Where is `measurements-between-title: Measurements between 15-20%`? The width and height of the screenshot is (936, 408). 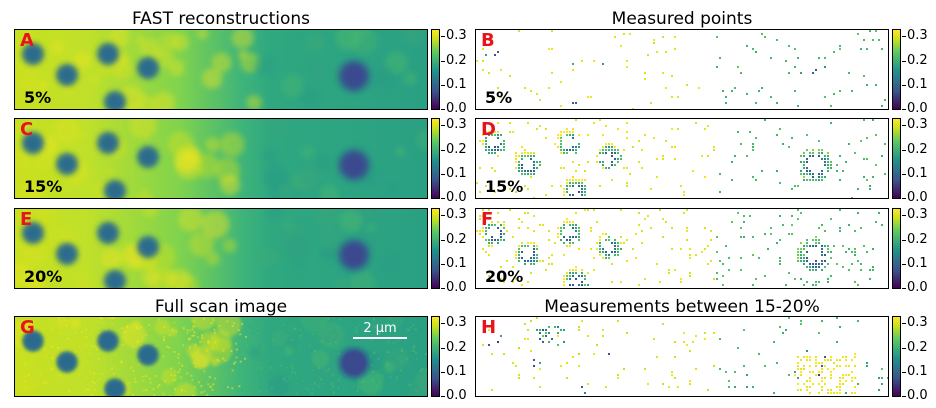
measurements-between-title: Measurements between 15-20% is located at coordinates (682, 307).